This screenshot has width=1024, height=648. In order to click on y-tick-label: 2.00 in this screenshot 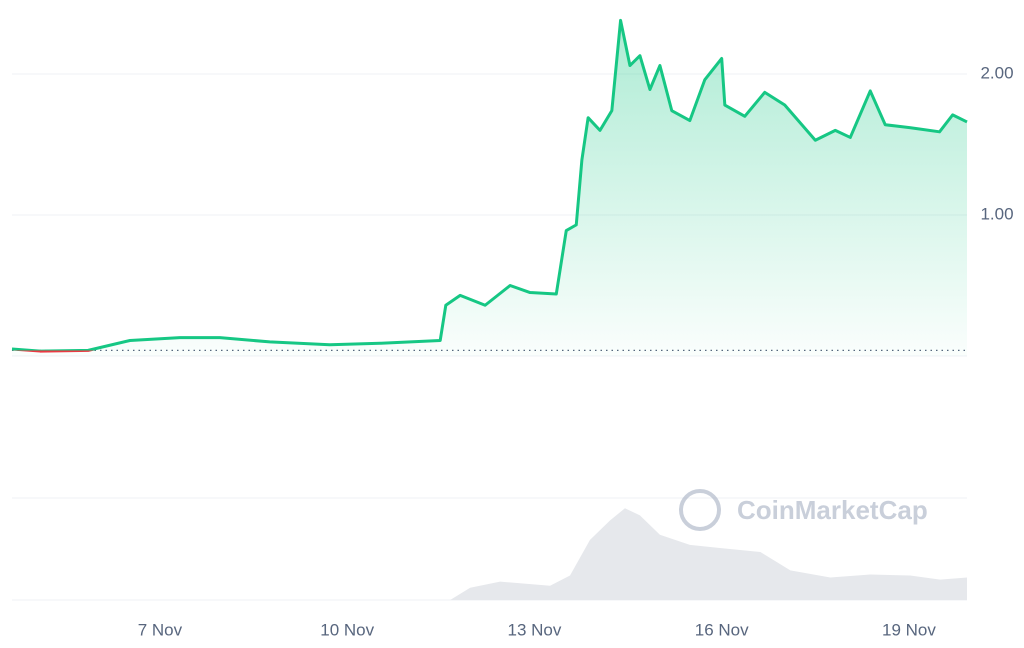, I will do `click(996, 72)`.